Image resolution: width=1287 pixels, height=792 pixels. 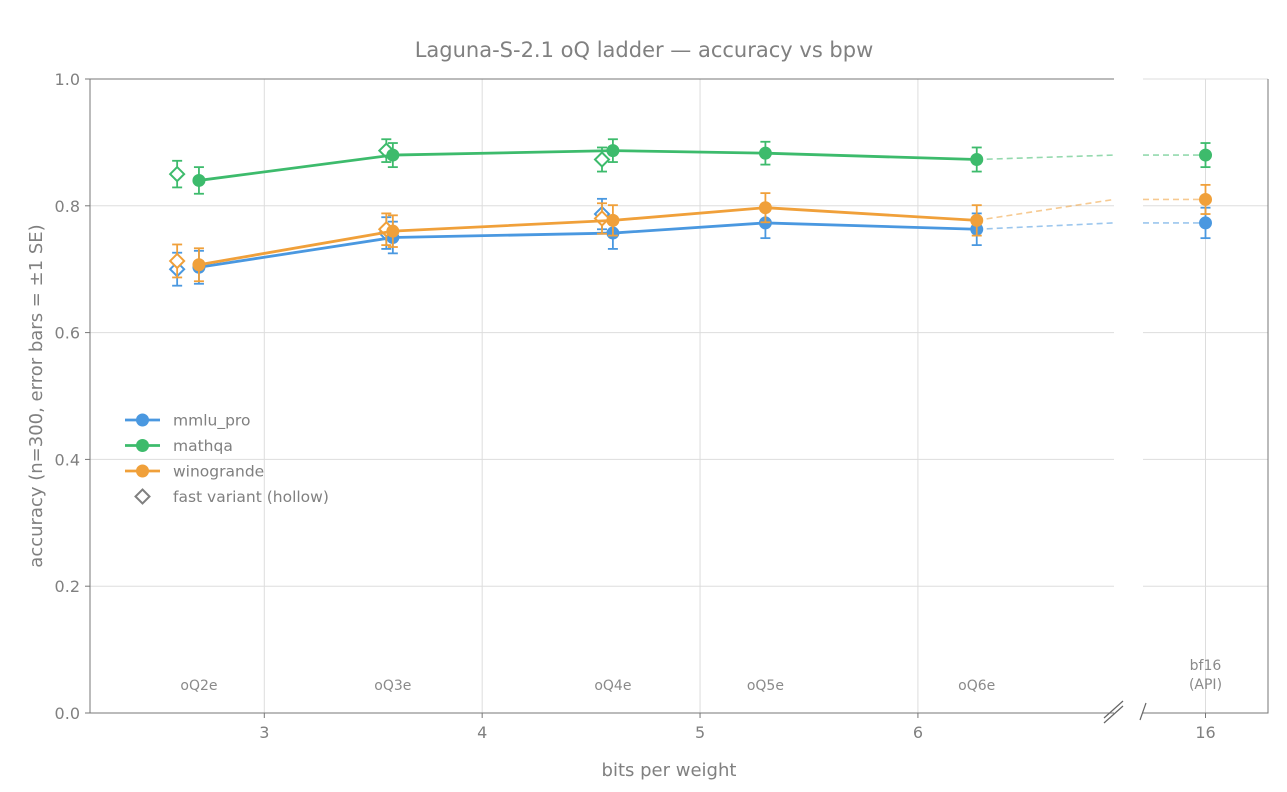 What do you see at coordinates (392, 686) in the screenshot?
I see `quant-label: oQ3e` at bounding box center [392, 686].